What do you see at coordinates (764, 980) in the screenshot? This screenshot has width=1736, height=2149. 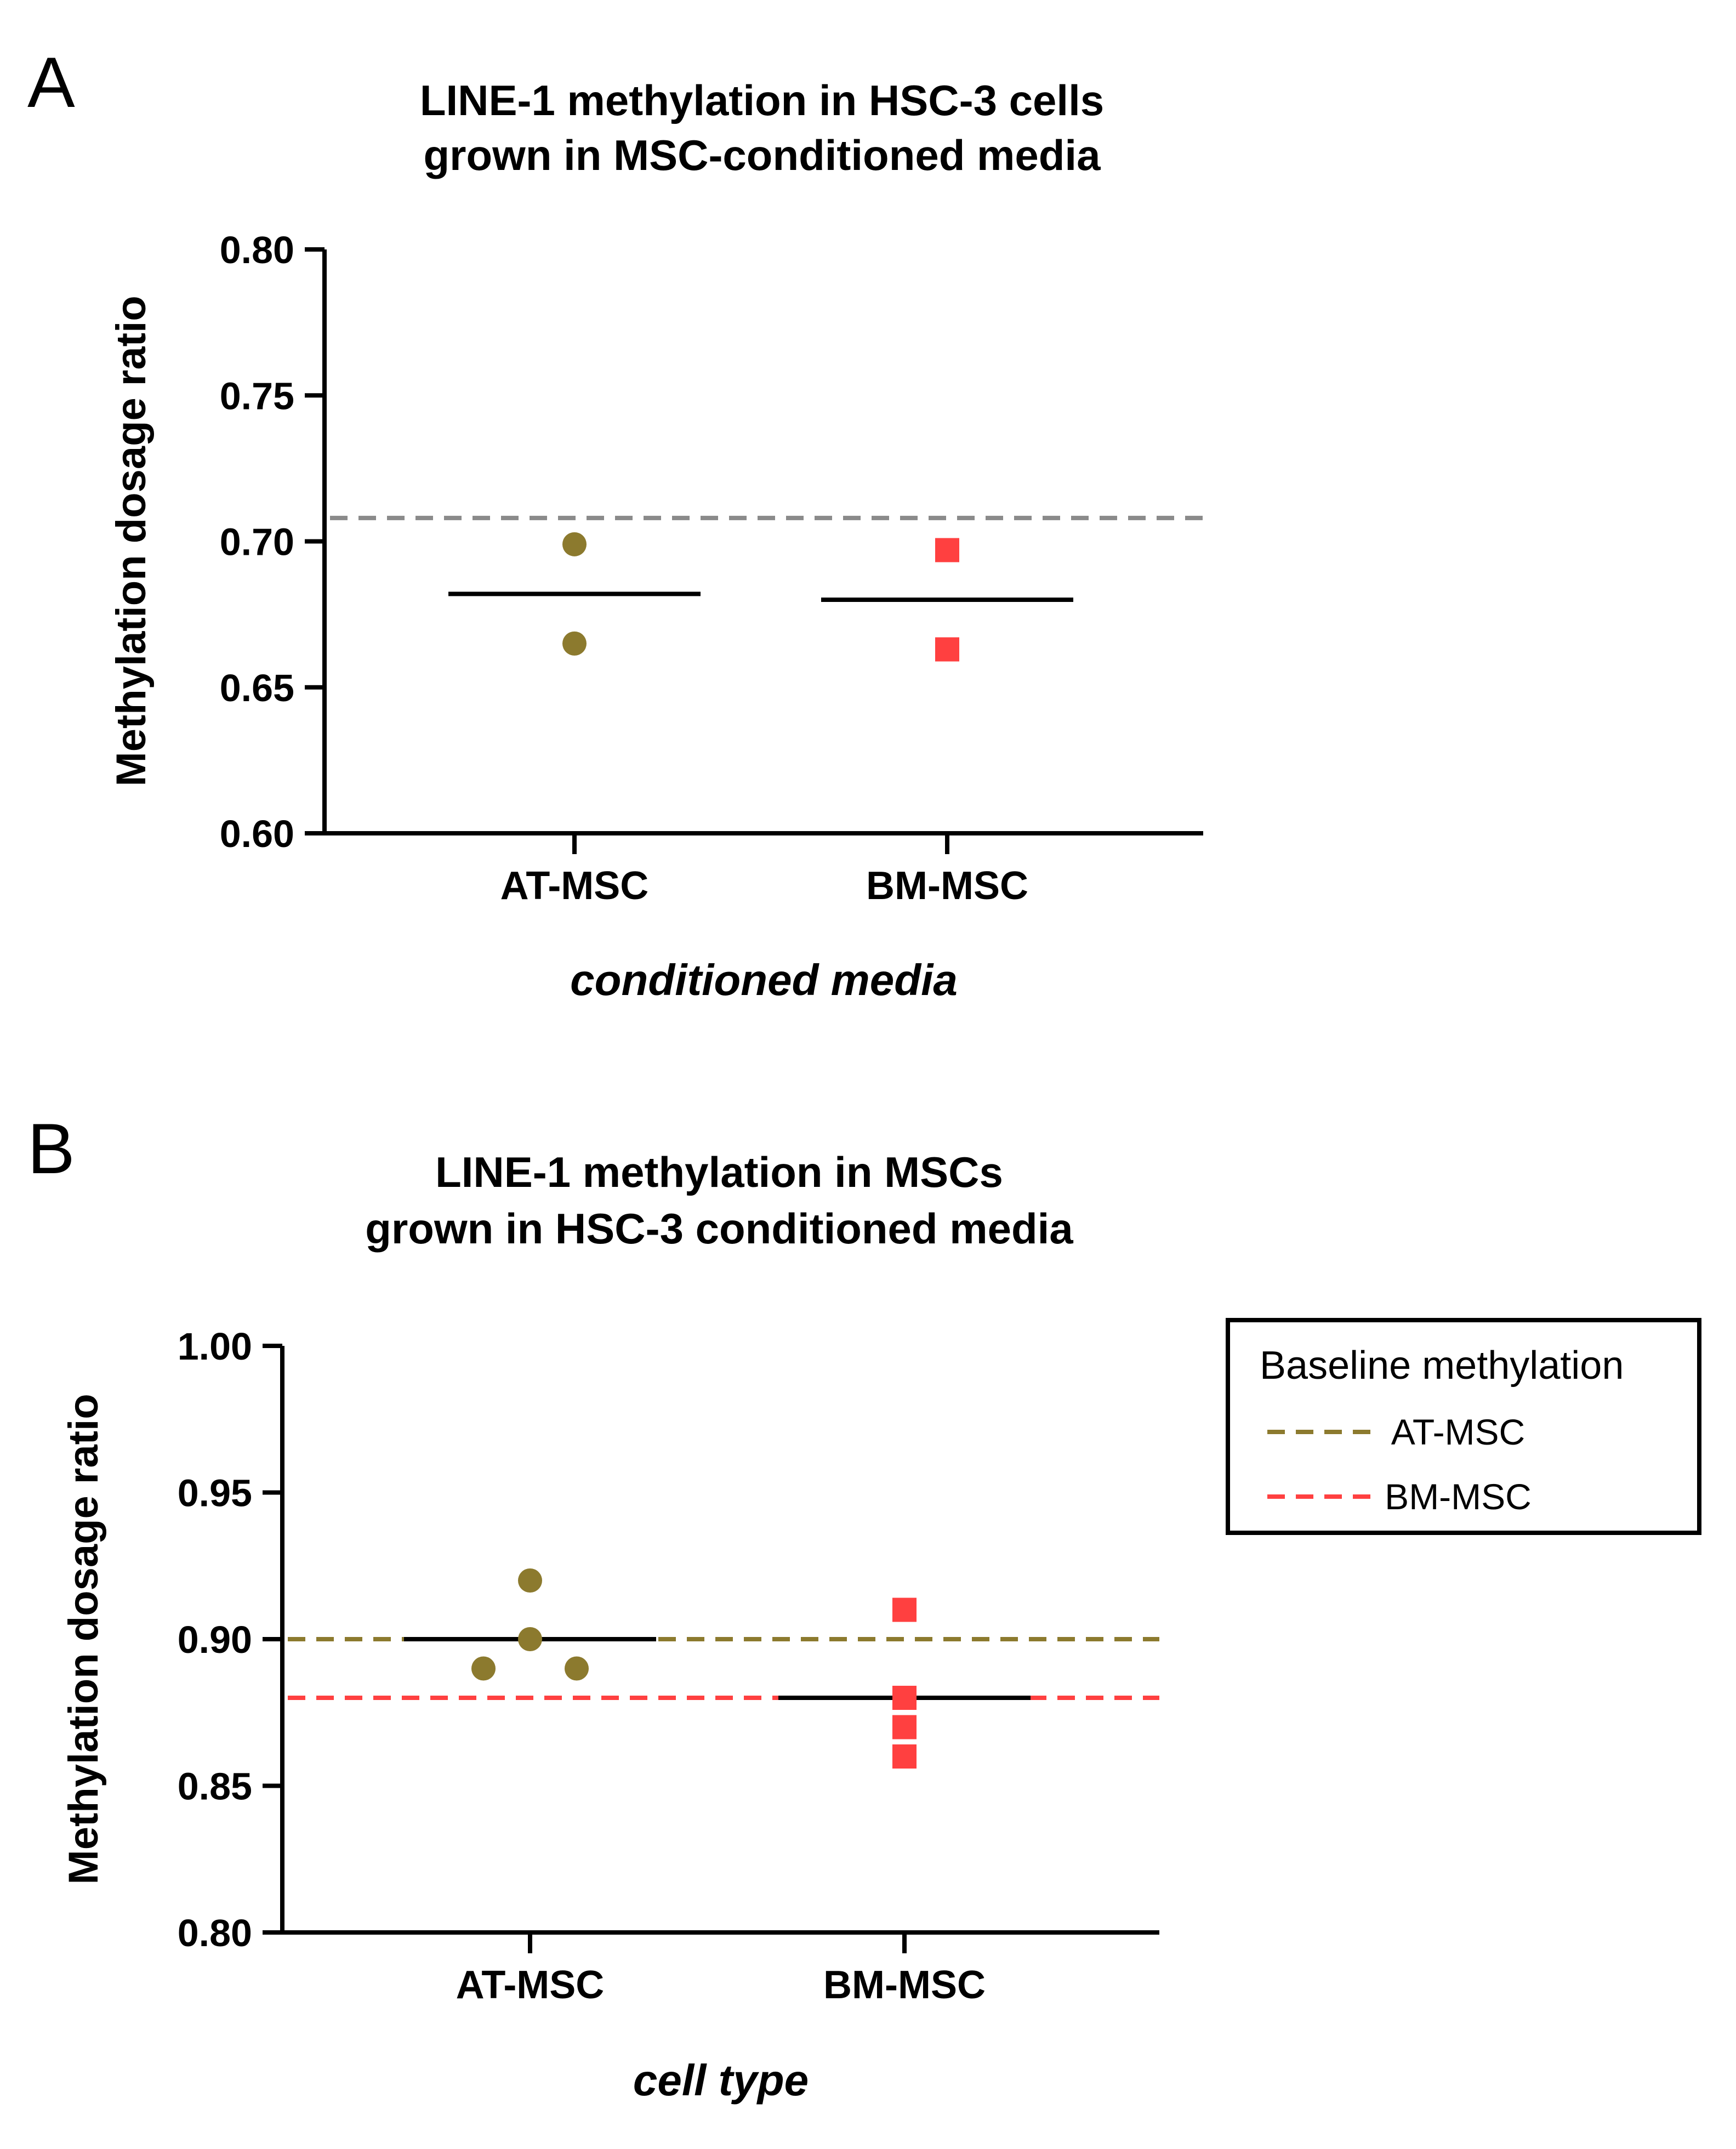 I see `x-axis-label: conditioned media` at bounding box center [764, 980].